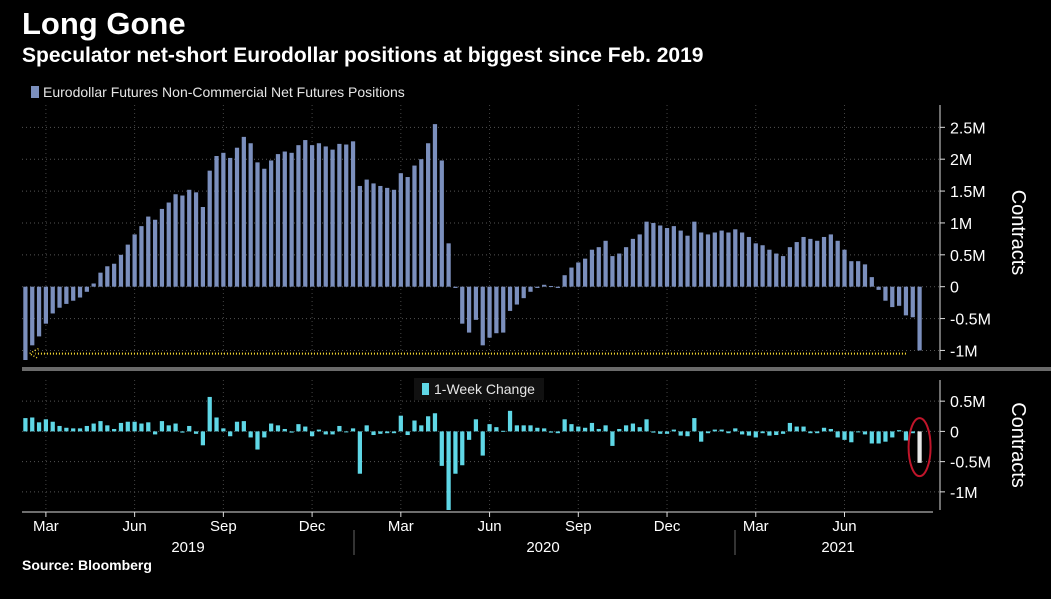 This screenshot has width=1051, height=599. I want to click on y-tick-label-positions: -0.5M, so click(970, 320).